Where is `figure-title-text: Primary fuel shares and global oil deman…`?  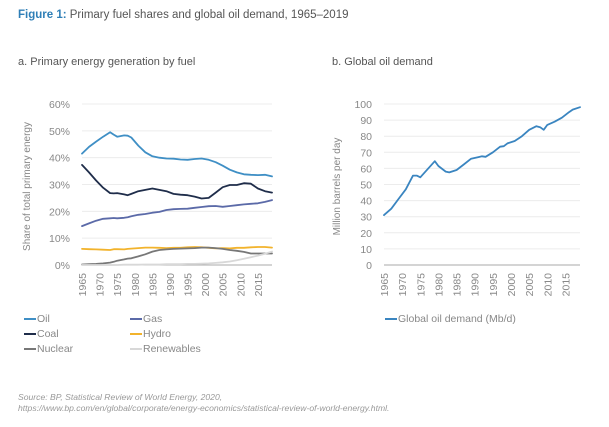
figure-title-text: Primary fuel shares and global oil deman… is located at coordinates (207, 15).